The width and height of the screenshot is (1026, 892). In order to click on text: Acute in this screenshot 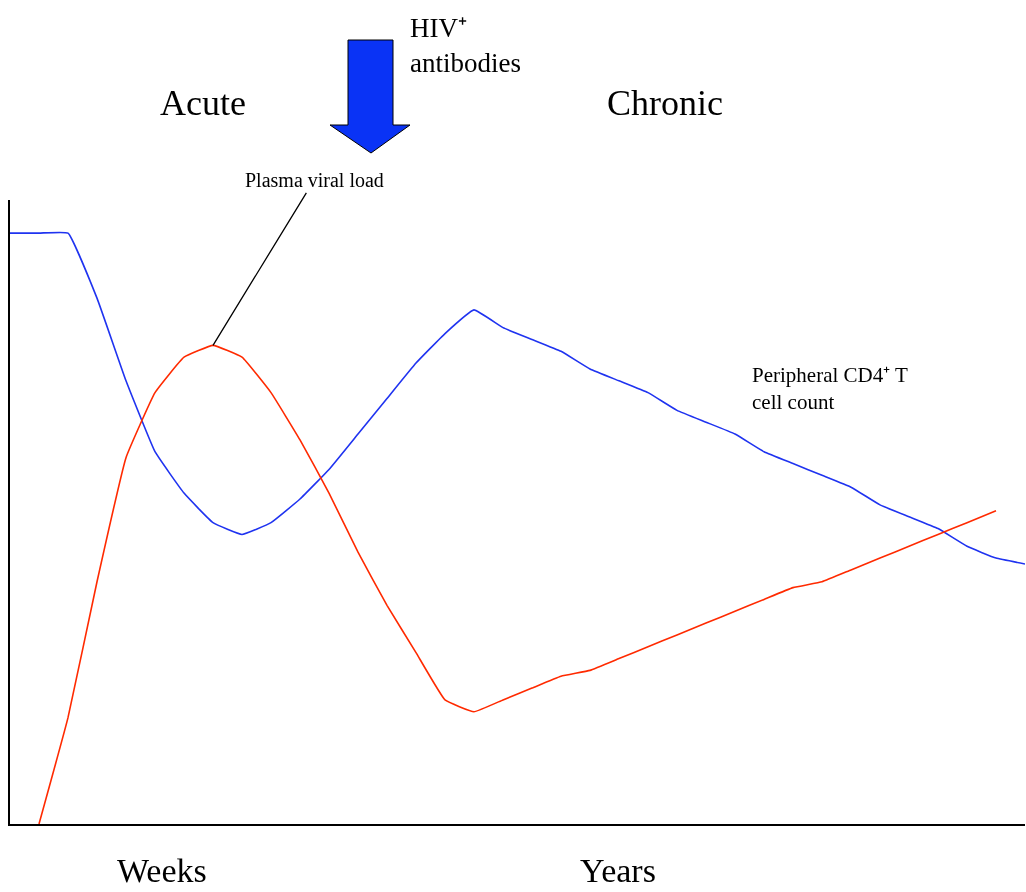, I will do `click(203, 103)`.